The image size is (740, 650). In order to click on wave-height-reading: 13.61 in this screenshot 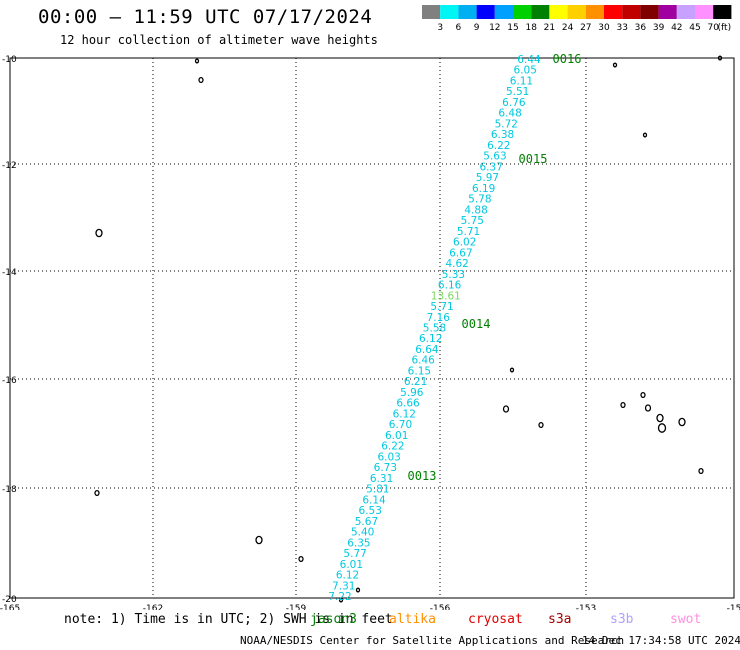, I will do `click(446, 296)`.